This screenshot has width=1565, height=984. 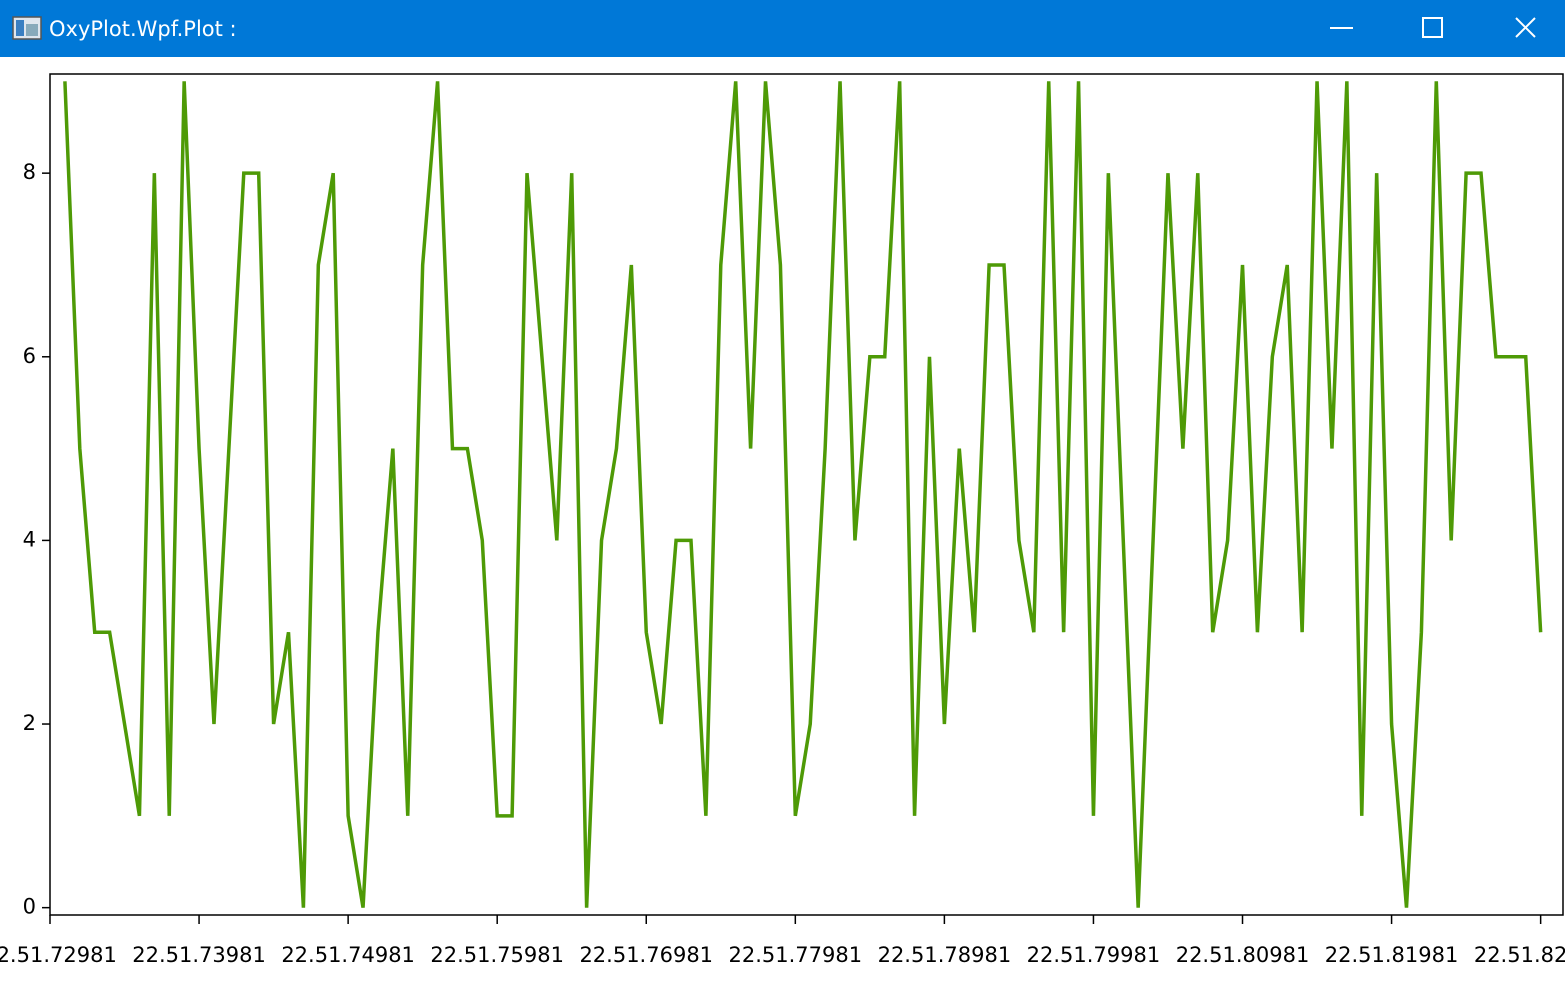 What do you see at coordinates (945, 955) in the screenshot?
I see `x-tick-label: 22.51.78981` at bounding box center [945, 955].